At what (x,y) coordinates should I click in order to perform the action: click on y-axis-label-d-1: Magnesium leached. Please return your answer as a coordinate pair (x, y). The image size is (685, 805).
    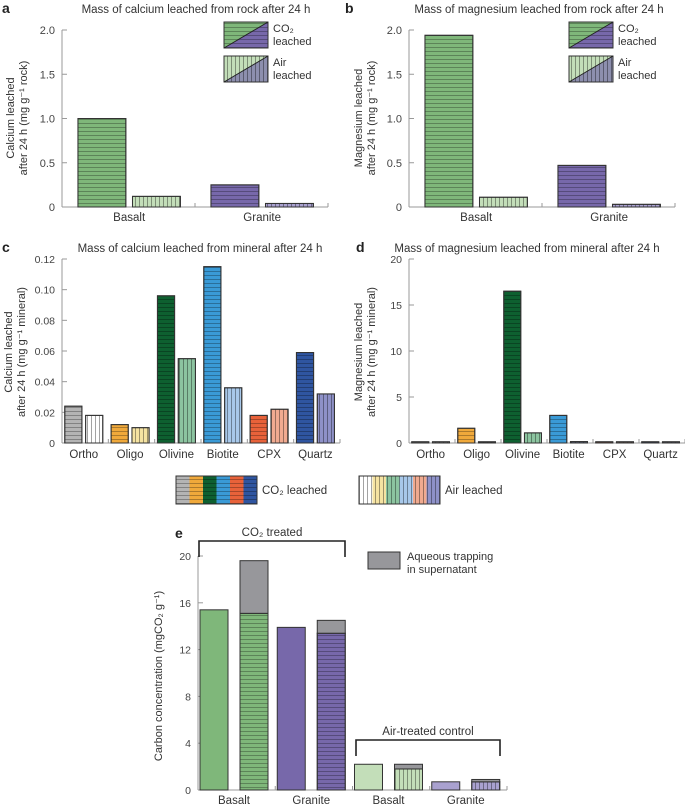
    Looking at the image, I should click on (359, 352).